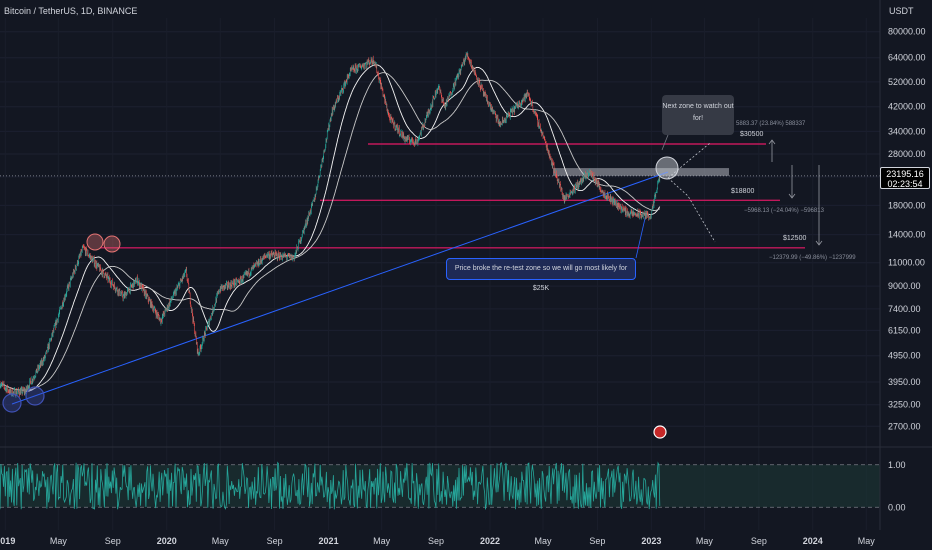  Describe the element at coordinates (907, 154) in the screenshot. I see `price-tick: 28000.00` at that location.